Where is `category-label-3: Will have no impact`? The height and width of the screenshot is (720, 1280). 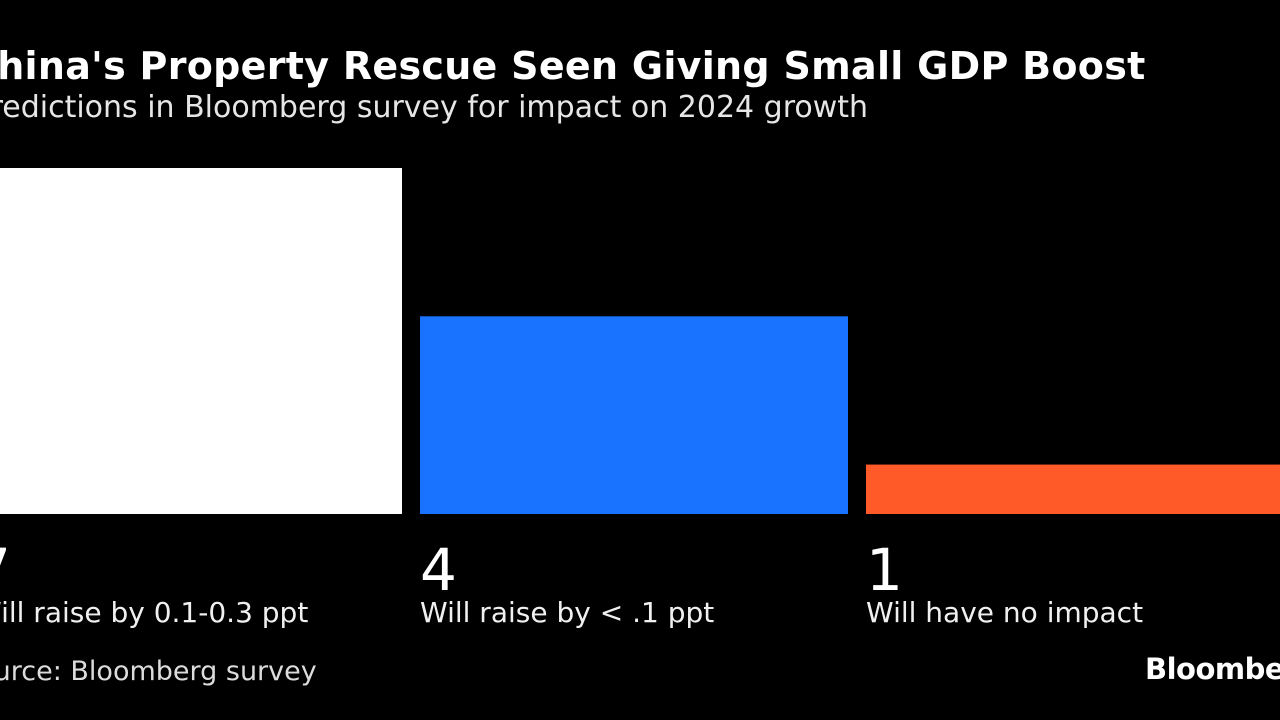
category-label-3: Will have no impact is located at coordinates (1004, 612).